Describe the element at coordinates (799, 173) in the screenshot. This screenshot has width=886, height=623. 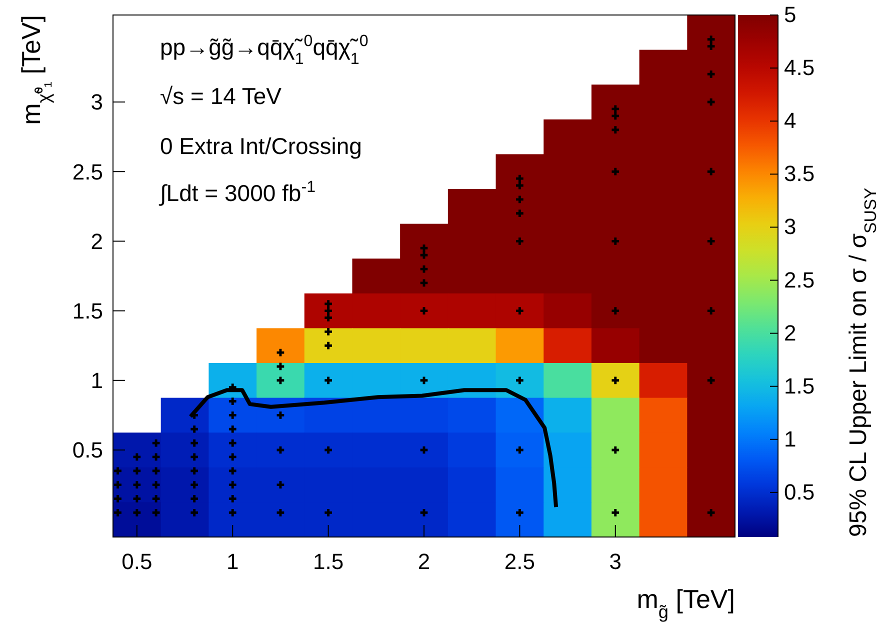
I see `color-bar-label: 3.5` at that location.